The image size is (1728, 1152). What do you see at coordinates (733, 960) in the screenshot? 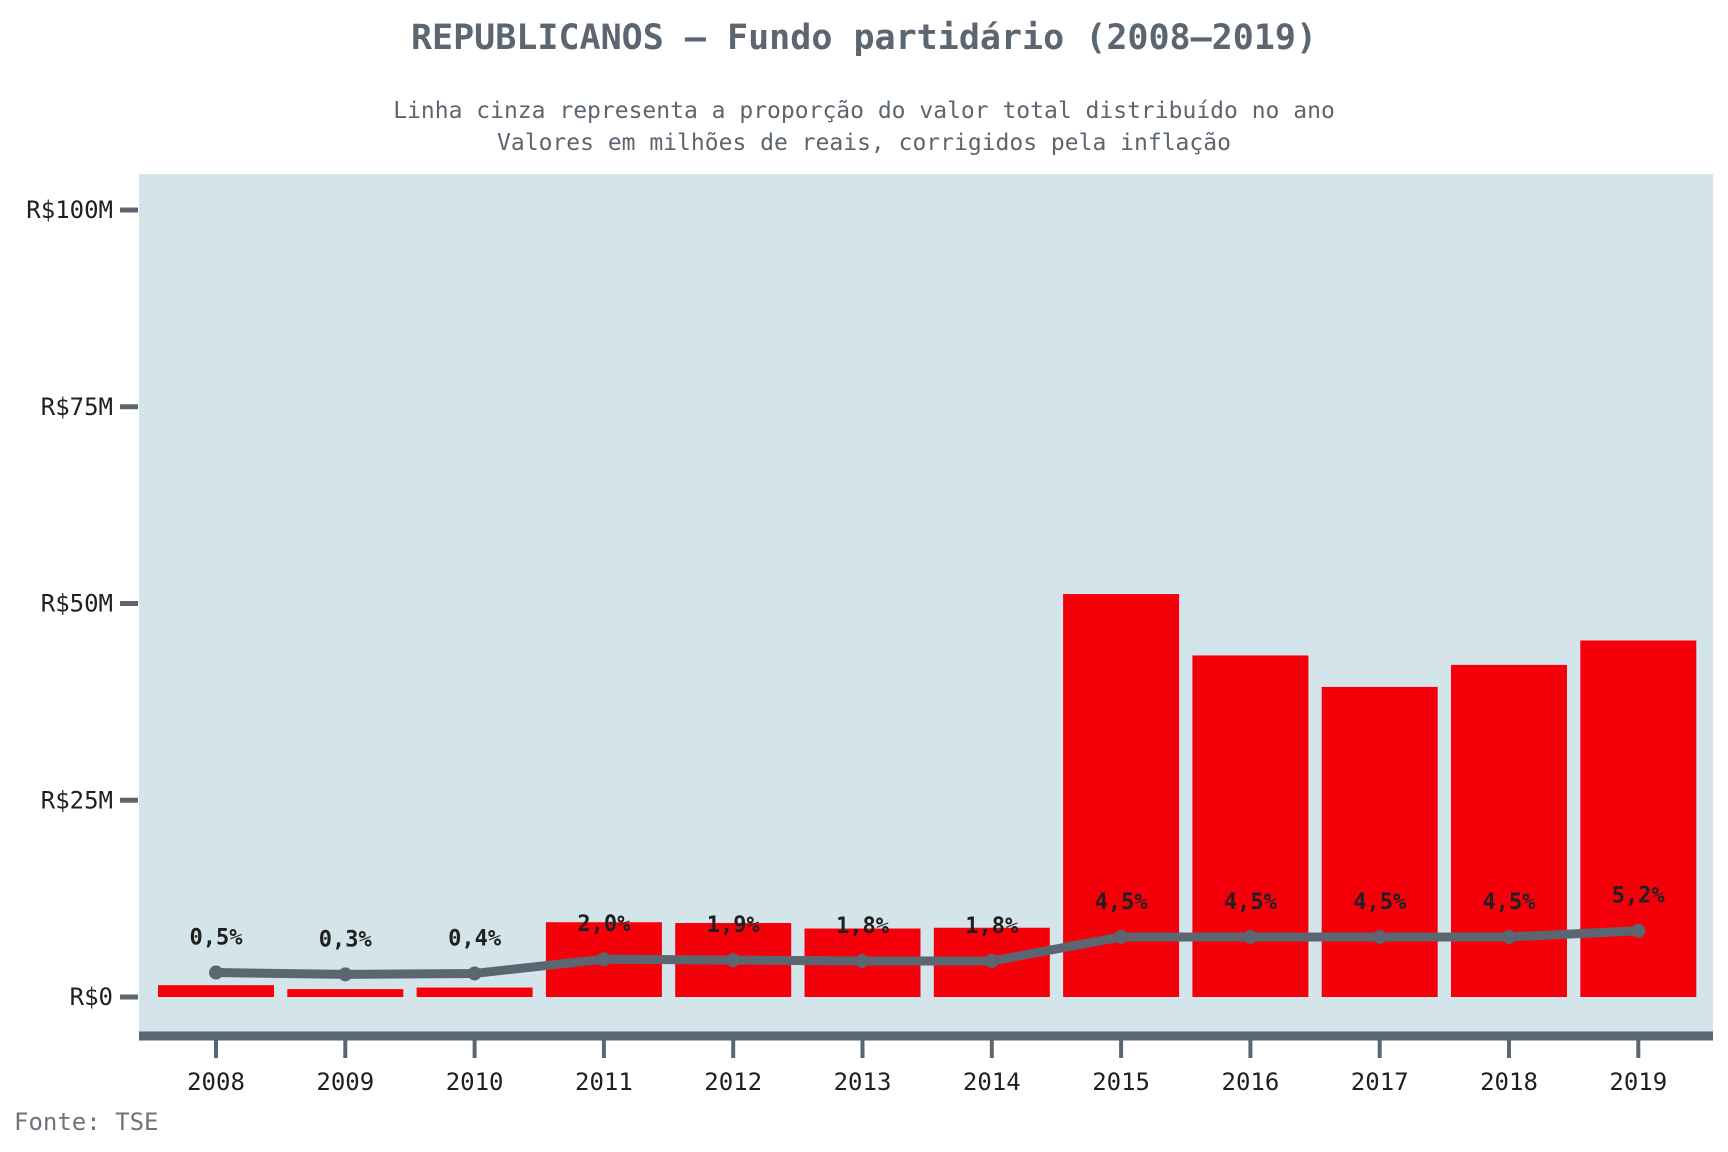
I see `proportion-point-2012` at bounding box center [733, 960].